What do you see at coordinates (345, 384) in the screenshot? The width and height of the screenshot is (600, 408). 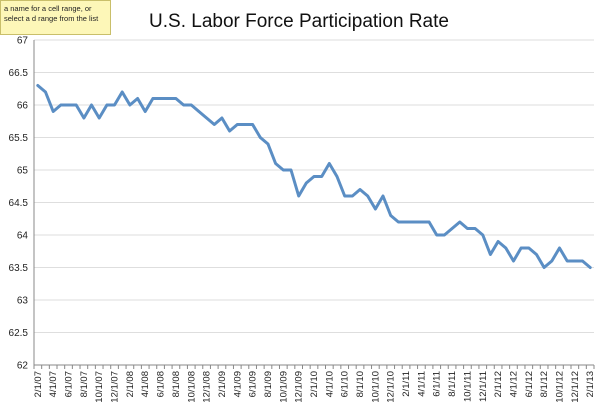 I see `x-tick-label: 6/1/10` at bounding box center [345, 384].